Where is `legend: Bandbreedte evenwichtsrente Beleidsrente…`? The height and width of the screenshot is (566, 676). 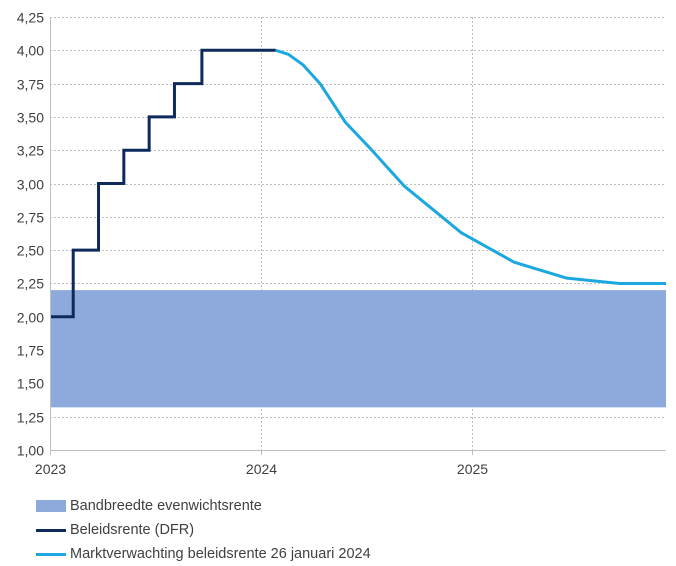 legend: Bandbreedte evenwichtsrente Beleidsrente… is located at coordinates (203, 530).